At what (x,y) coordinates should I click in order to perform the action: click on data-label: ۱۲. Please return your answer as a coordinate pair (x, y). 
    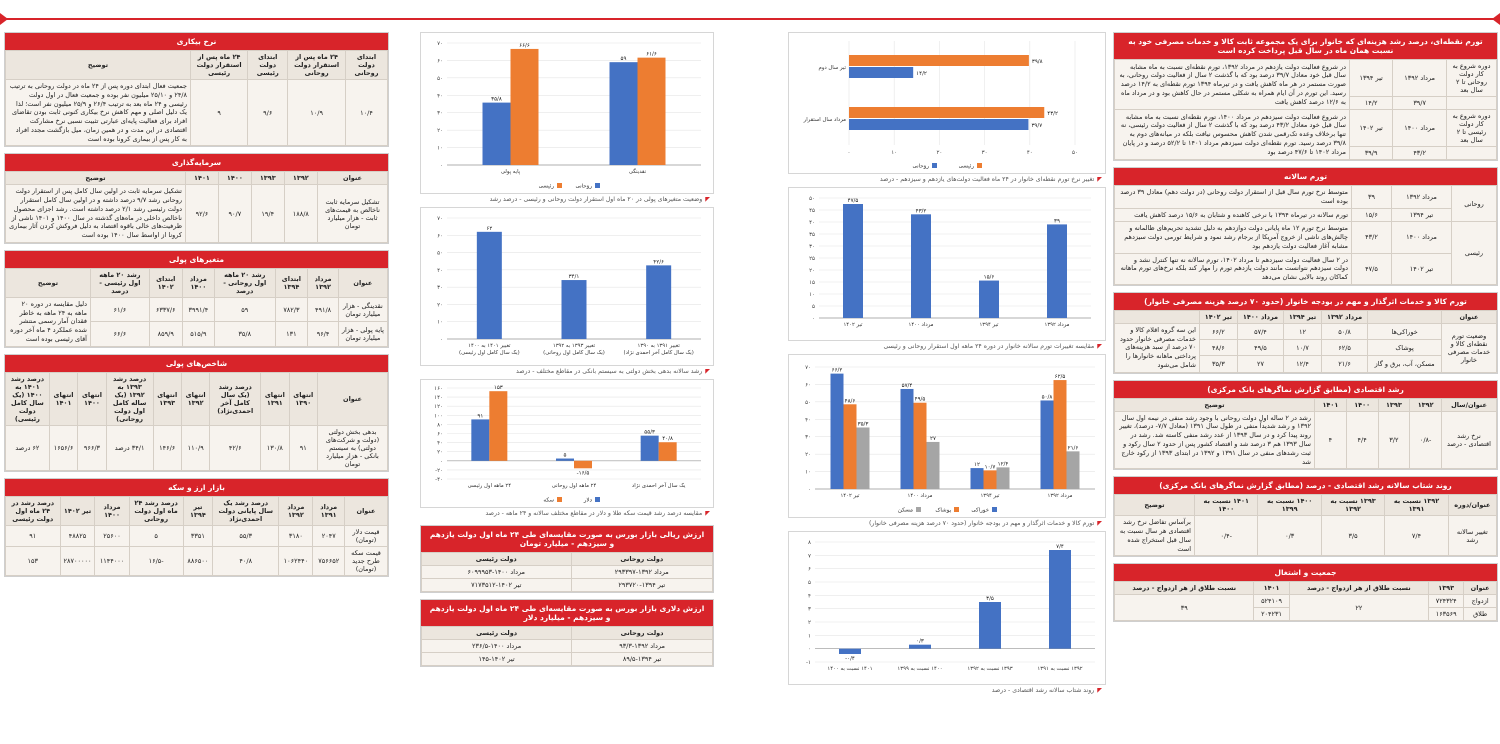
    Looking at the image, I should click on (977, 465).